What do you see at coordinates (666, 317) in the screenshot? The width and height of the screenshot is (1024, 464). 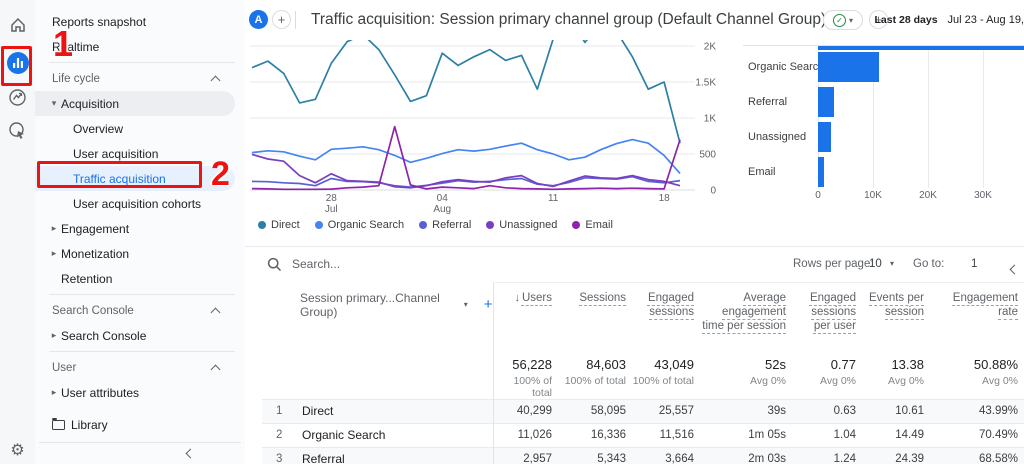 I see `column-header-engaged-sessions: Engaged sessions` at bounding box center [666, 317].